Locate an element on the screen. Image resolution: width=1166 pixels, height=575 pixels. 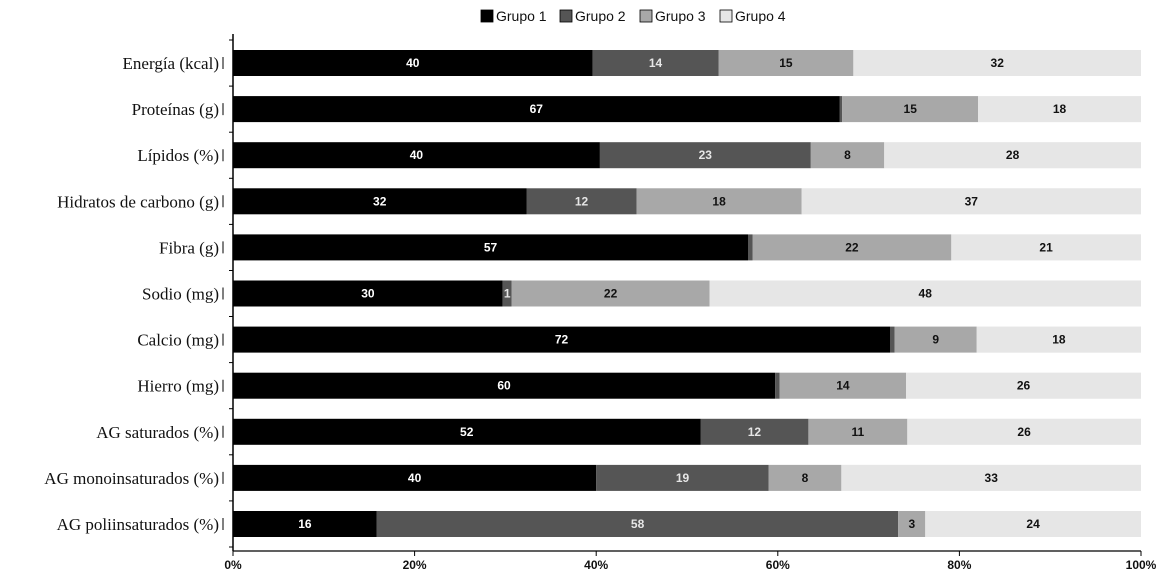
data-label: 19 is located at coordinates (683, 478).